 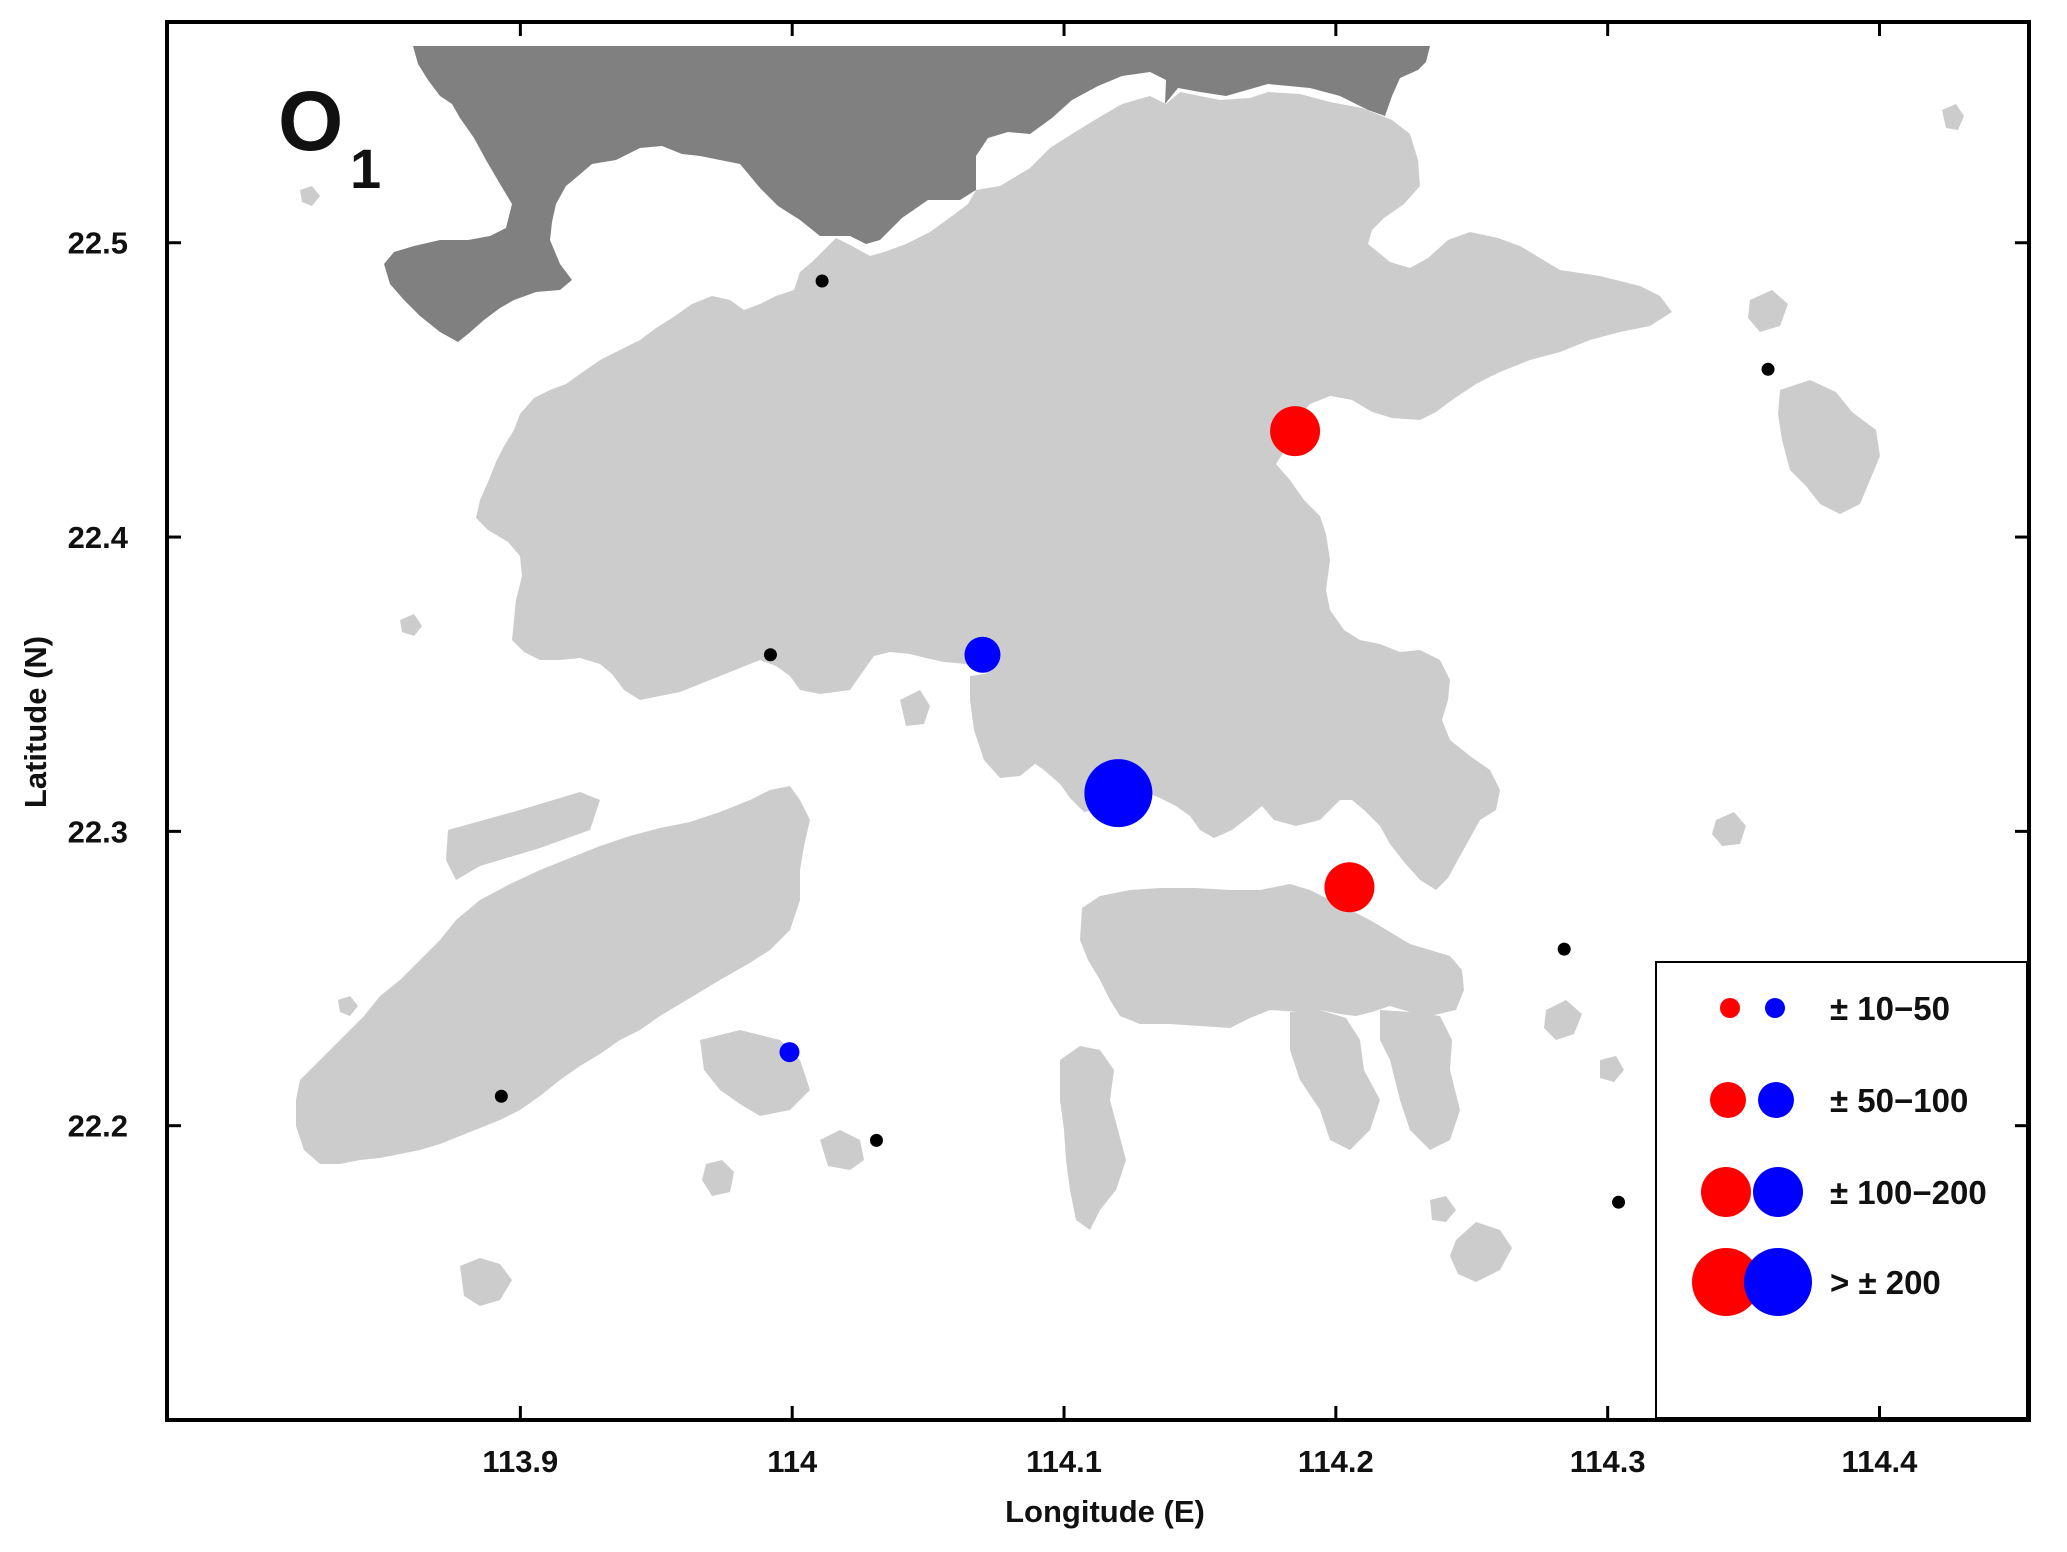 What do you see at coordinates (792, 1461) in the screenshot?
I see `x-tick-label-2: 114` at bounding box center [792, 1461].